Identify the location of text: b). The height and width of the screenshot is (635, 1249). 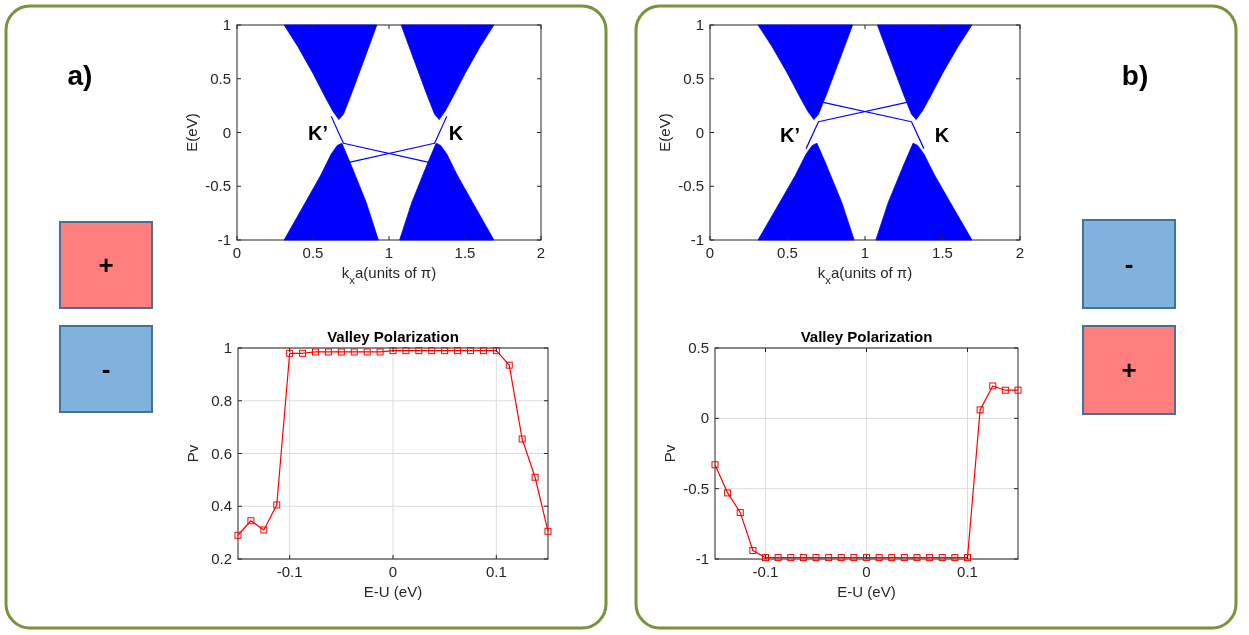
(1135, 75).